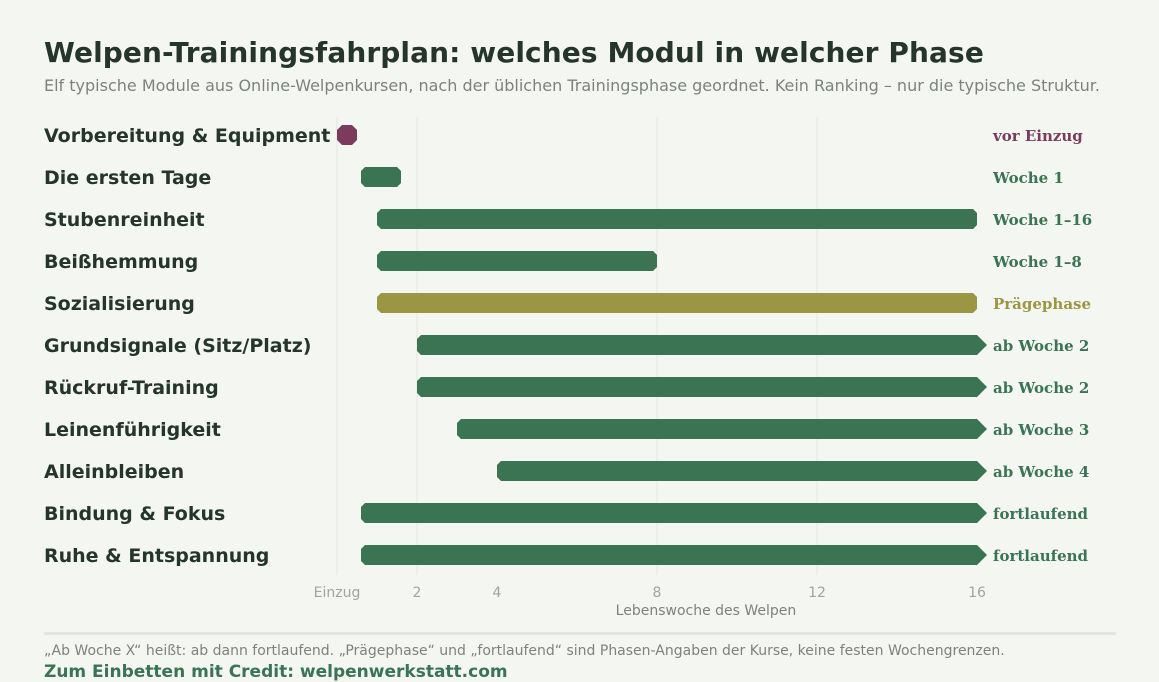  What do you see at coordinates (177, 346) in the screenshot?
I see `module-label: Grundsignale (Sitz/Platz)` at bounding box center [177, 346].